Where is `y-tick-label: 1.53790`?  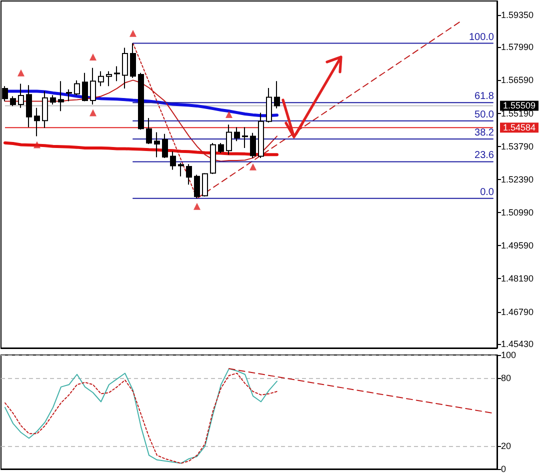
y-tick-label: 1.53790 is located at coordinates (517, 146).